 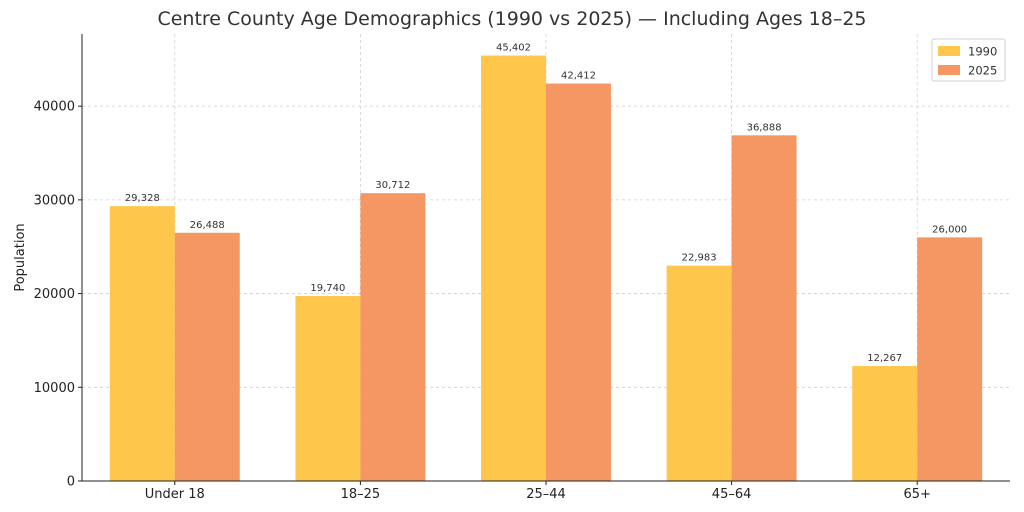 I want to click on value-label: 19,740, so click(x=327, y=288).